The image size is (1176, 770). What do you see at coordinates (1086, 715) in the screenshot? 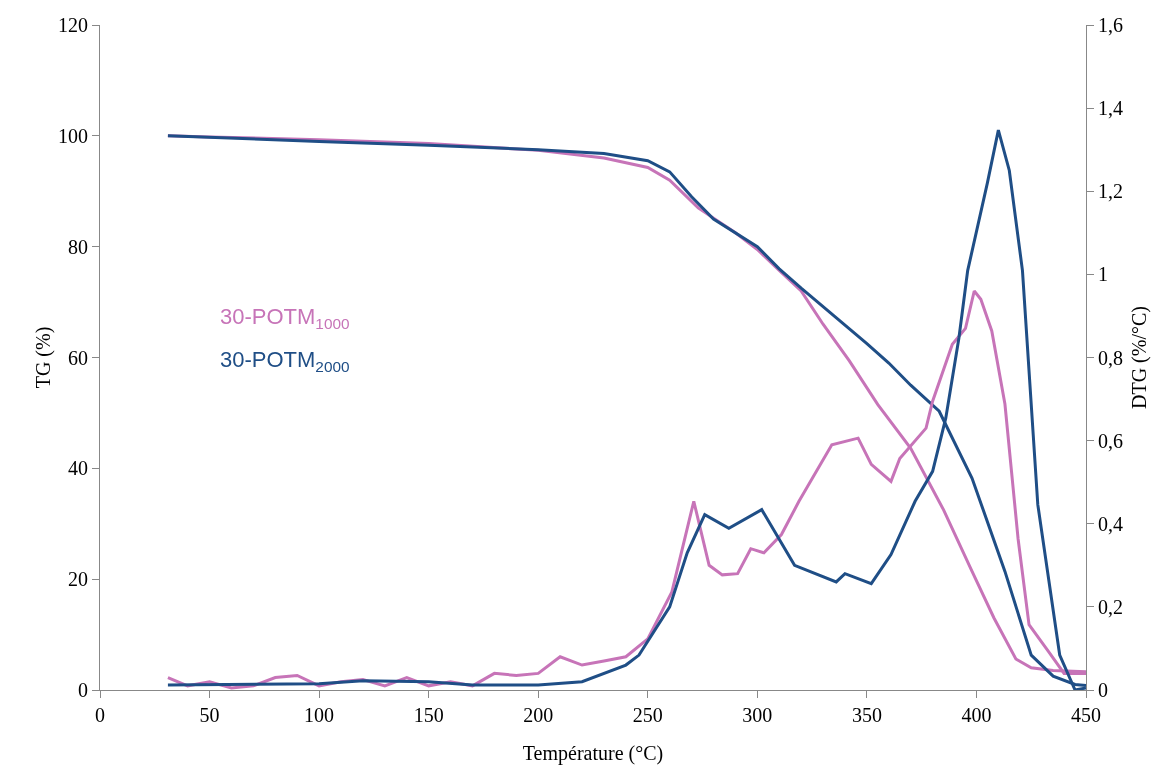
I see `x-tick-label: 450` at bounding box center [1086, 715].